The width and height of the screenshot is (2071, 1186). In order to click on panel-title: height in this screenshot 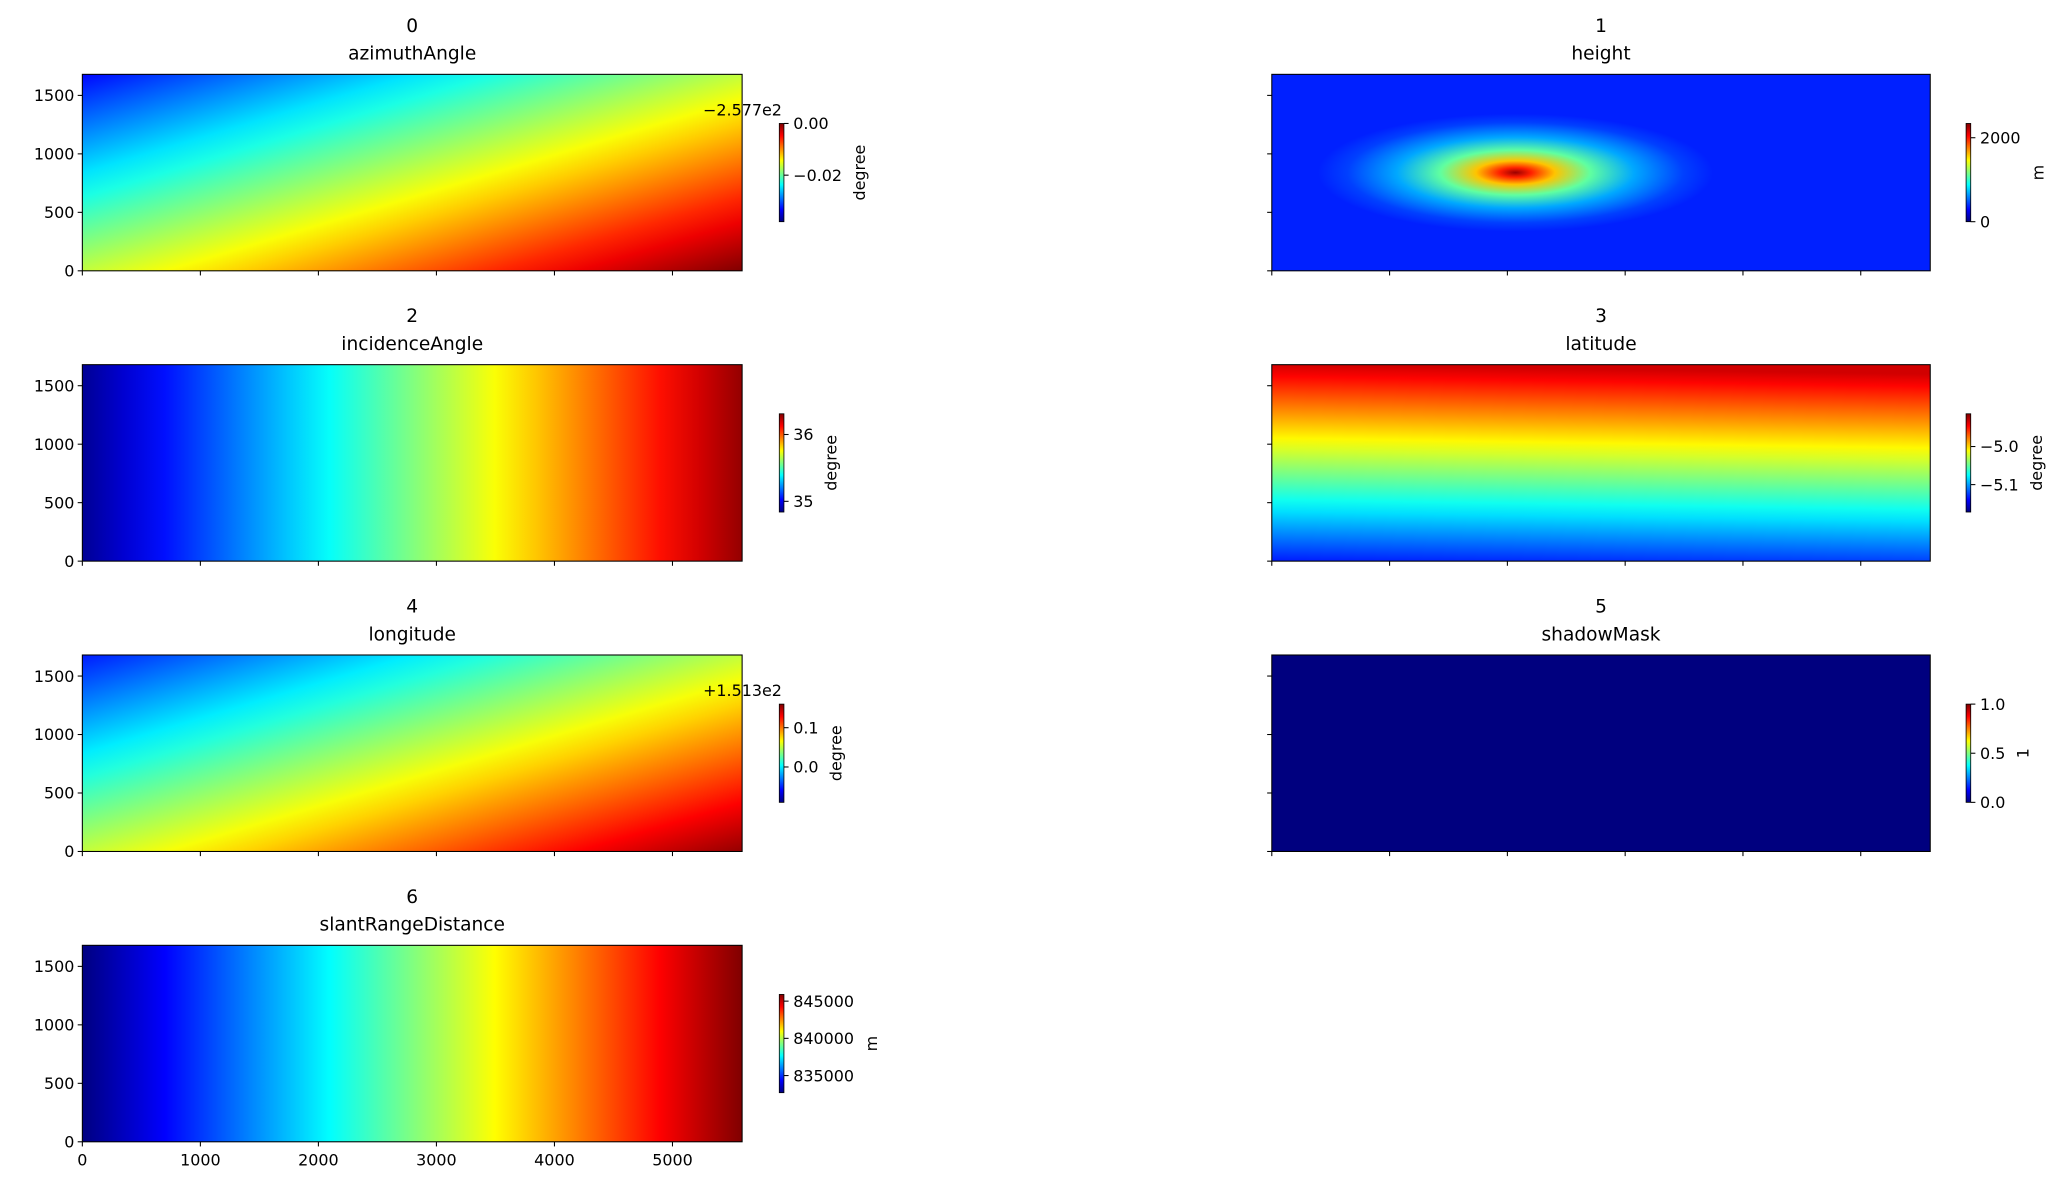, I will do `click(1600, 54)`.